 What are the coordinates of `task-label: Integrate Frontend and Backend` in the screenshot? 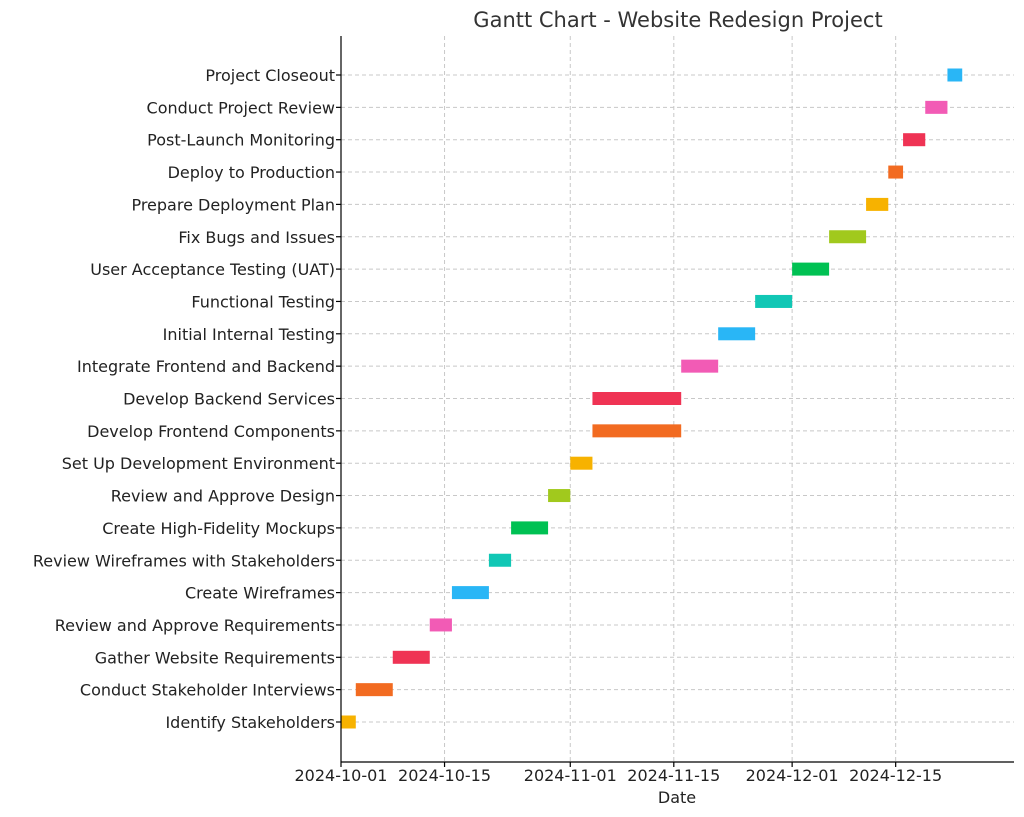 It's located at (206, 366).